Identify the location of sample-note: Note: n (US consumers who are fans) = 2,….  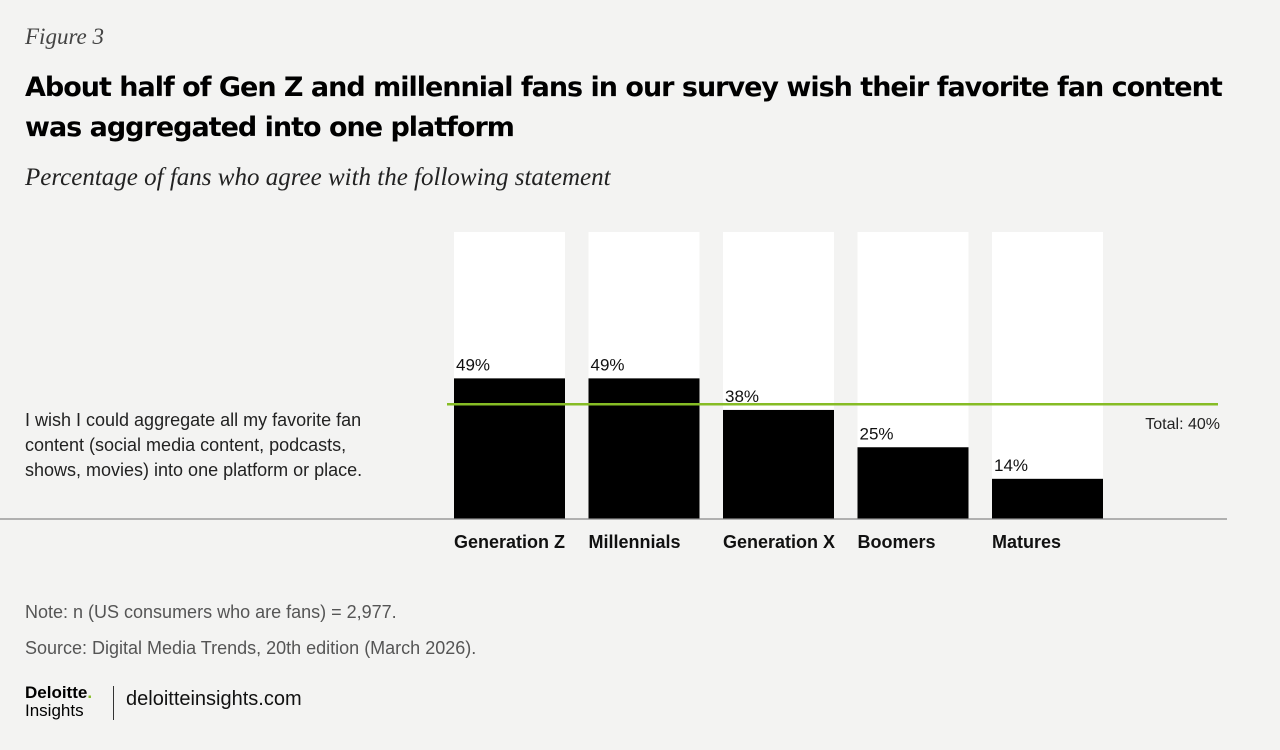
(211, 612).